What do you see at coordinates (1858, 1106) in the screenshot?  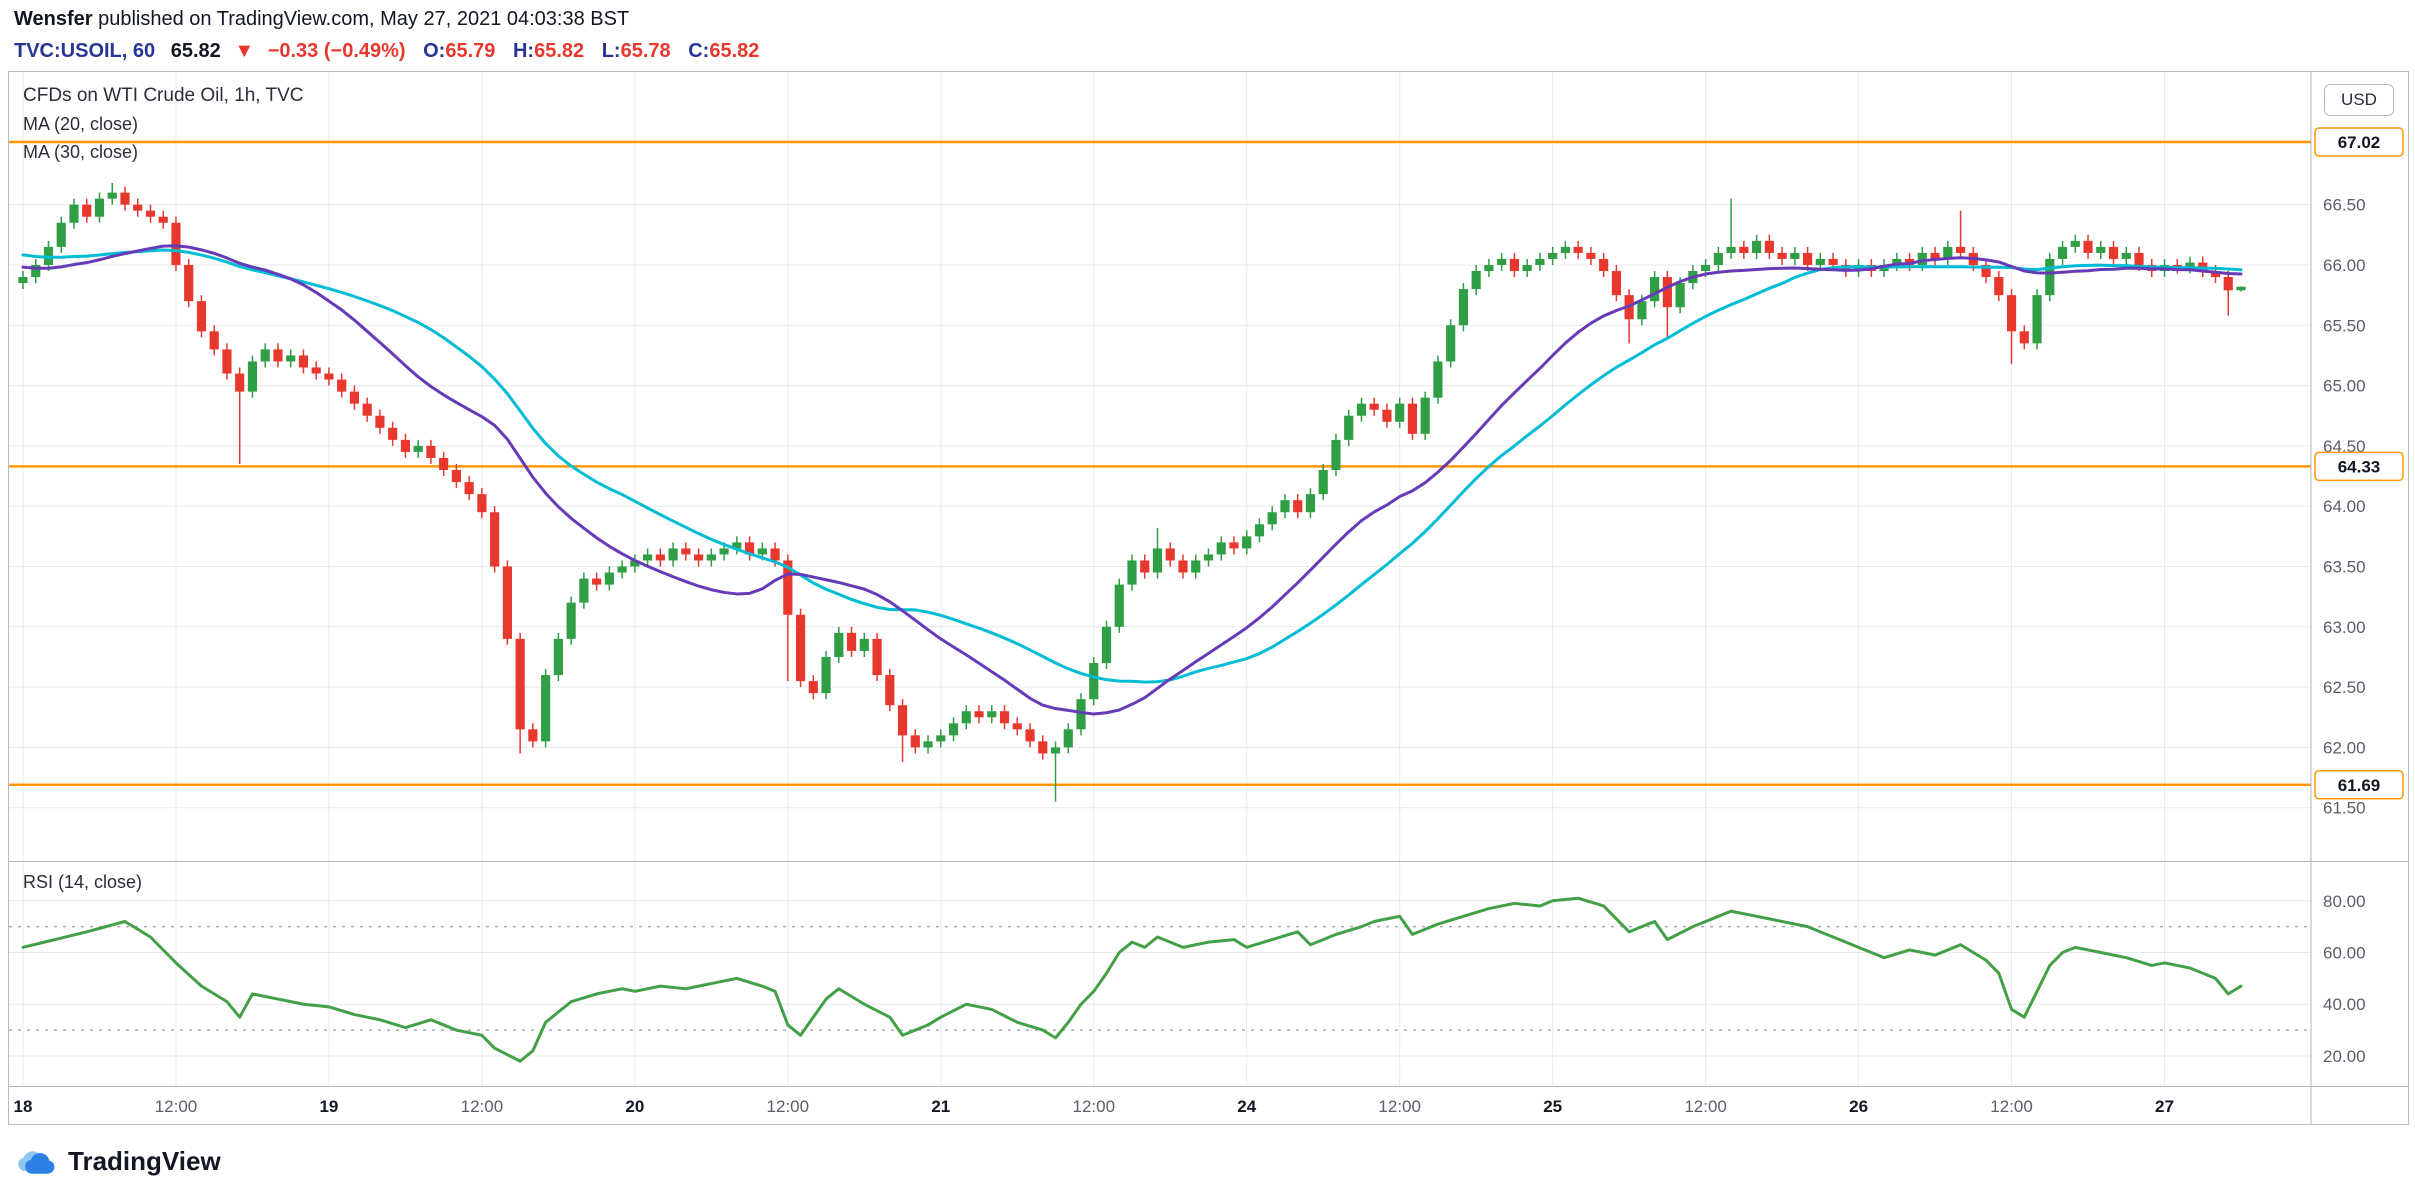 I see `svg-text: 26` at bounding box center [1858, 1106].